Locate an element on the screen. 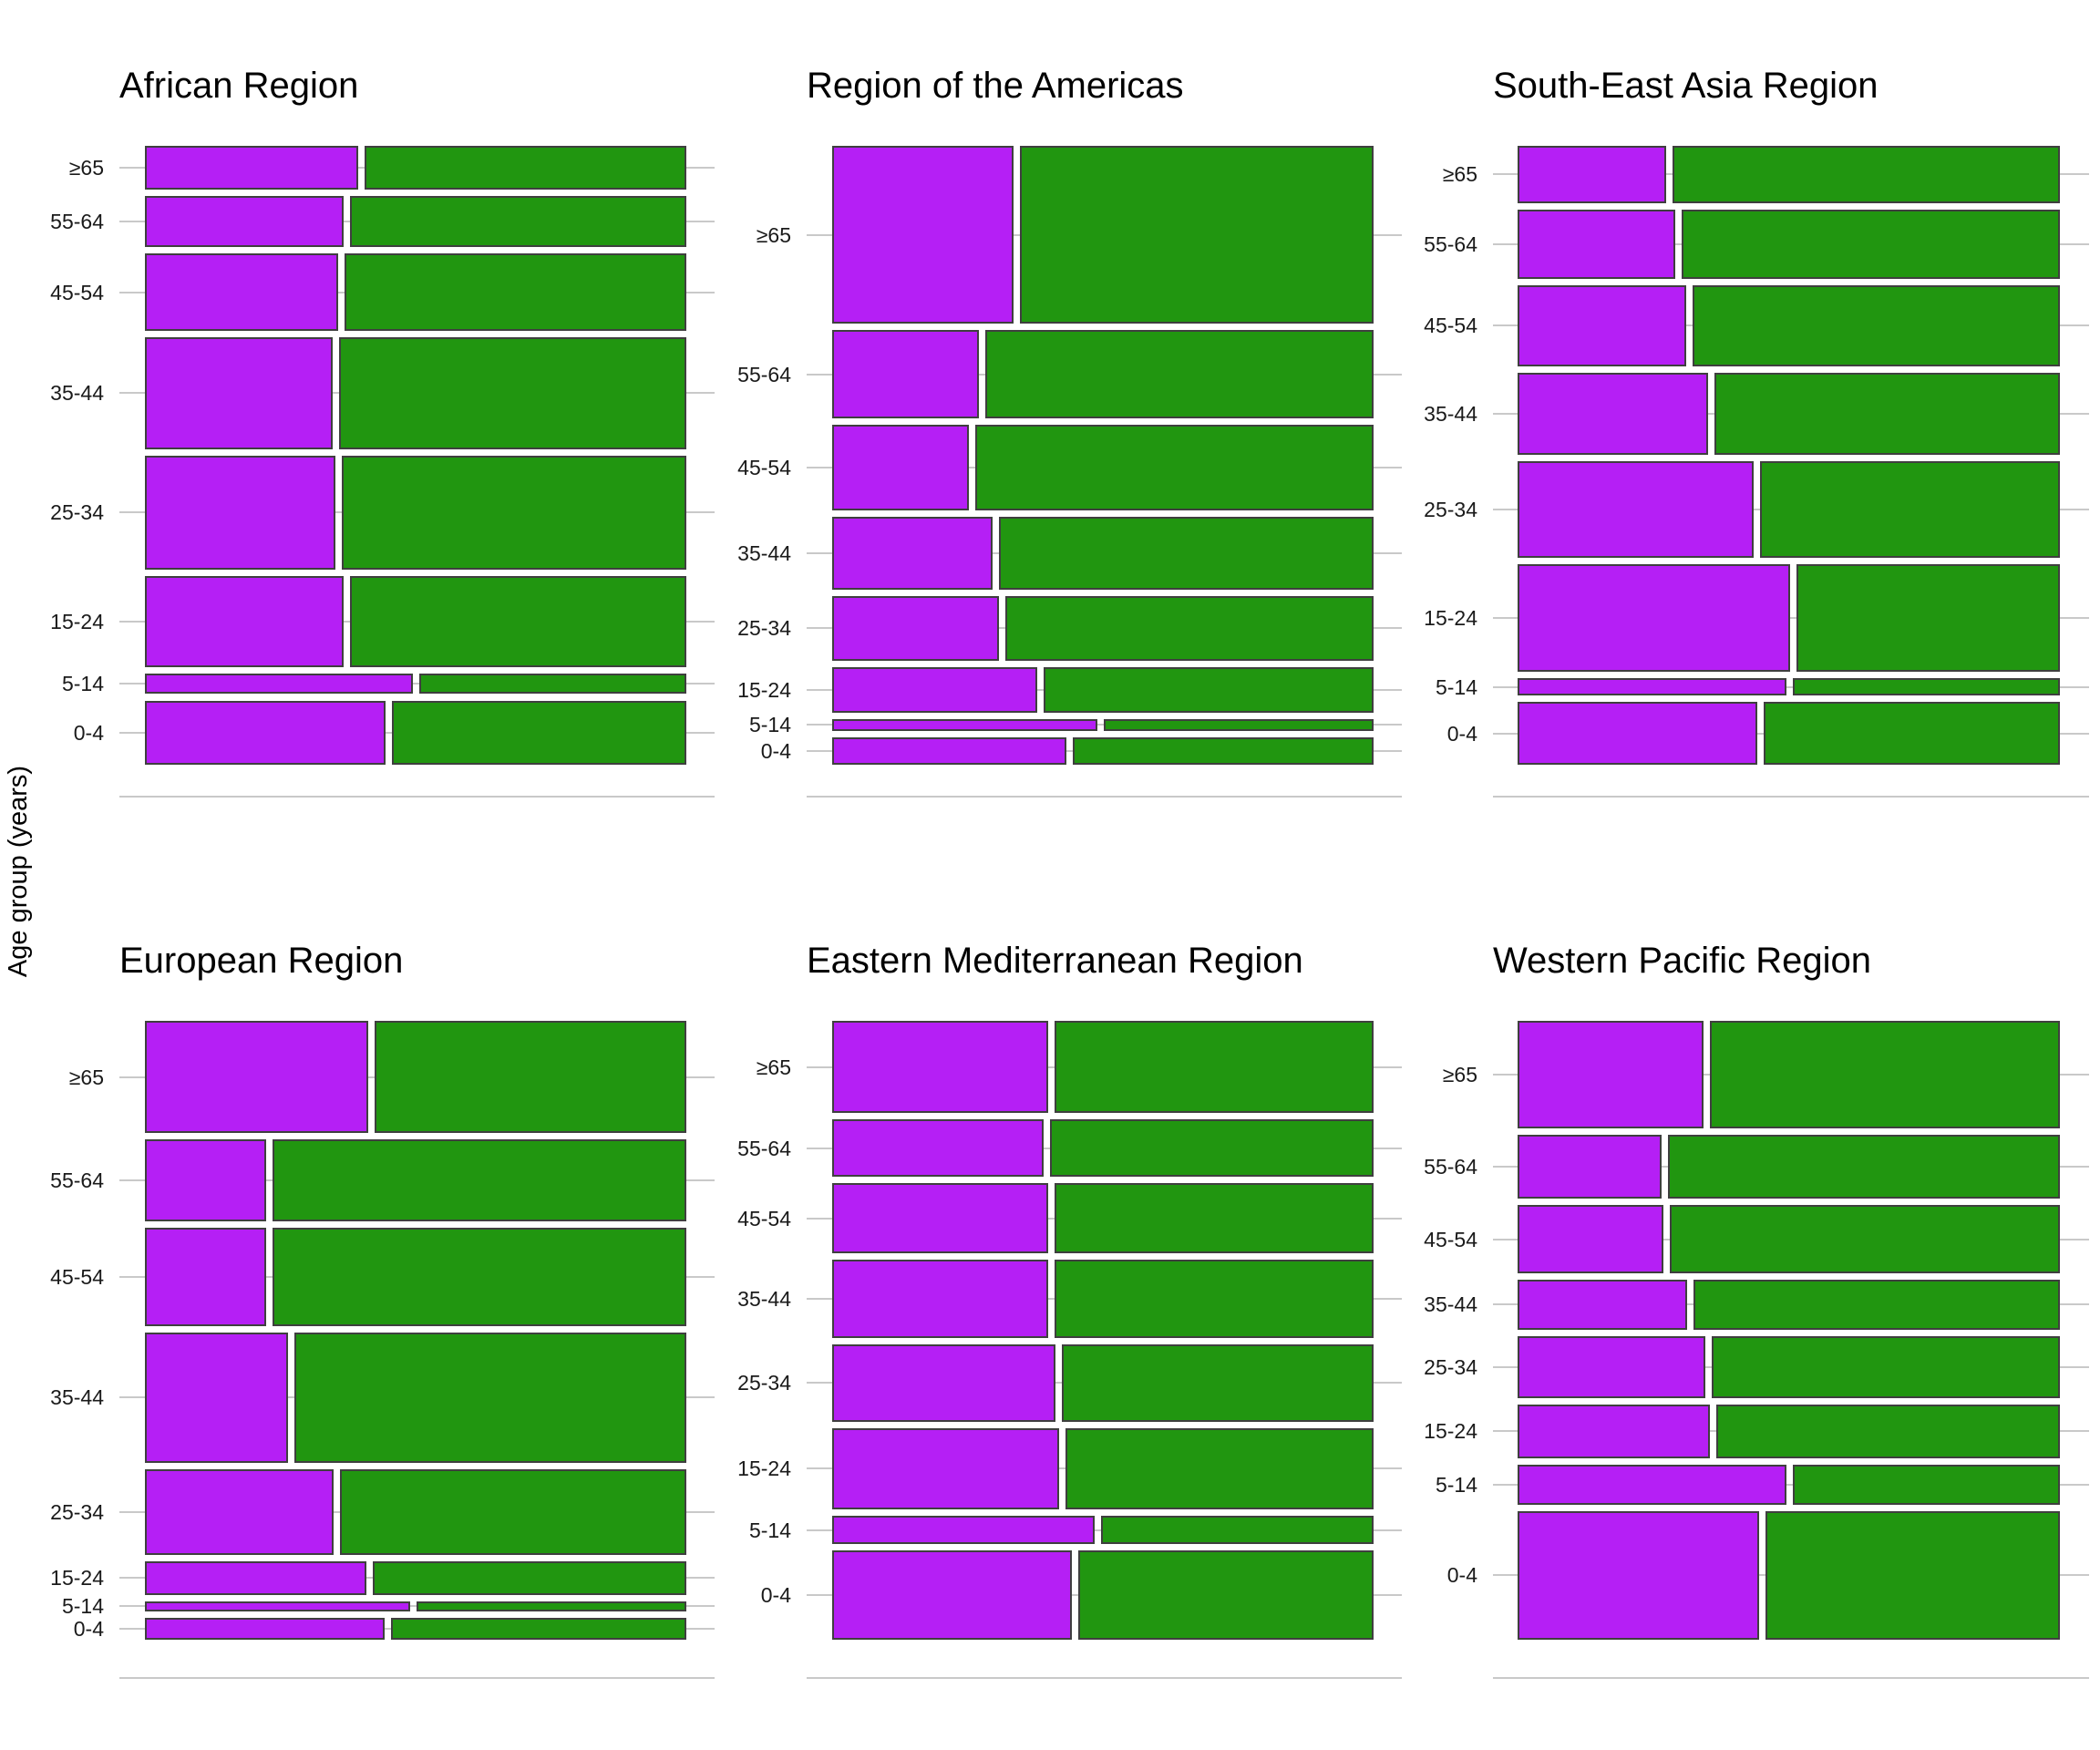 The height and width of the screenshot is (1750, 2100). x-axis-line-european-region is located at coordinates (417, 1678).